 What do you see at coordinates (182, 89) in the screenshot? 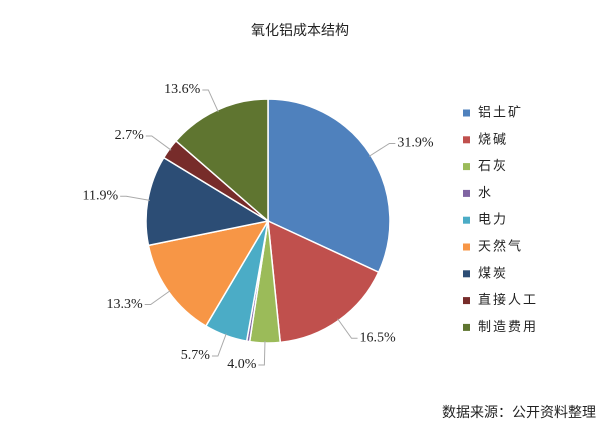
I see `data-label: 13.6%` at bounding box center [182, 89].